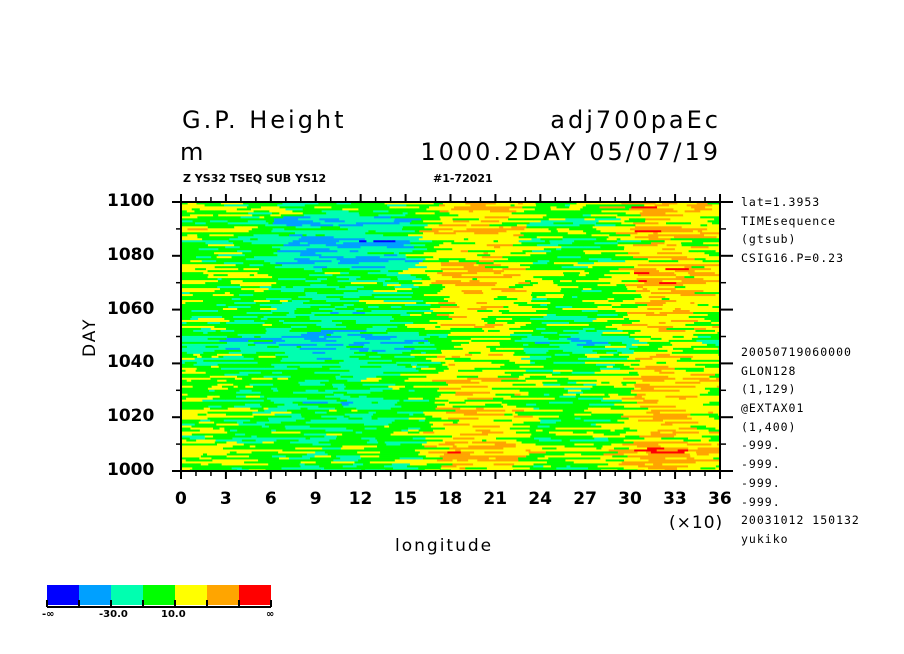  What do you see at coordinates (495, 499) in the screenshot?
I see `x-tick-label: 21` at bounding box center [495, 499].